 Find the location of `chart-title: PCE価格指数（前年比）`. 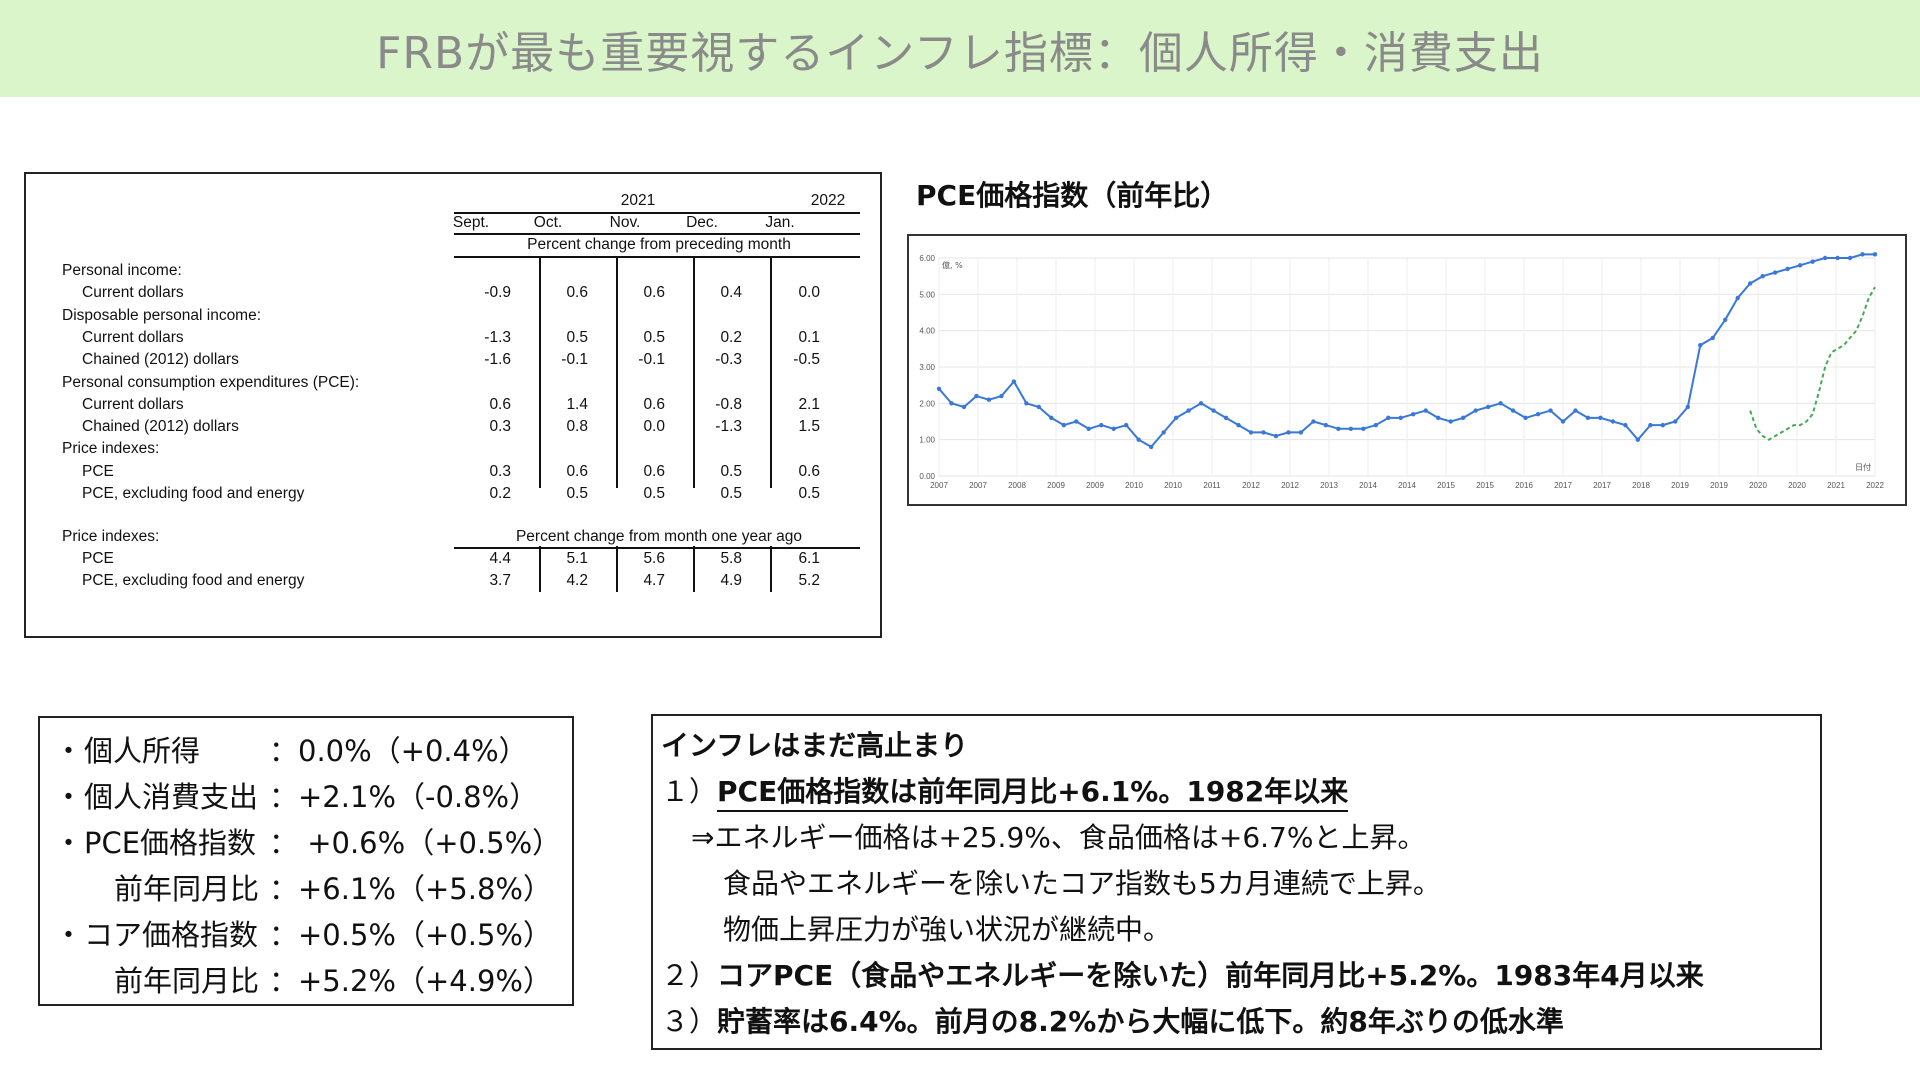

chart-title: PCE価格指数（前年比） is located at coordinates (1072, 195).